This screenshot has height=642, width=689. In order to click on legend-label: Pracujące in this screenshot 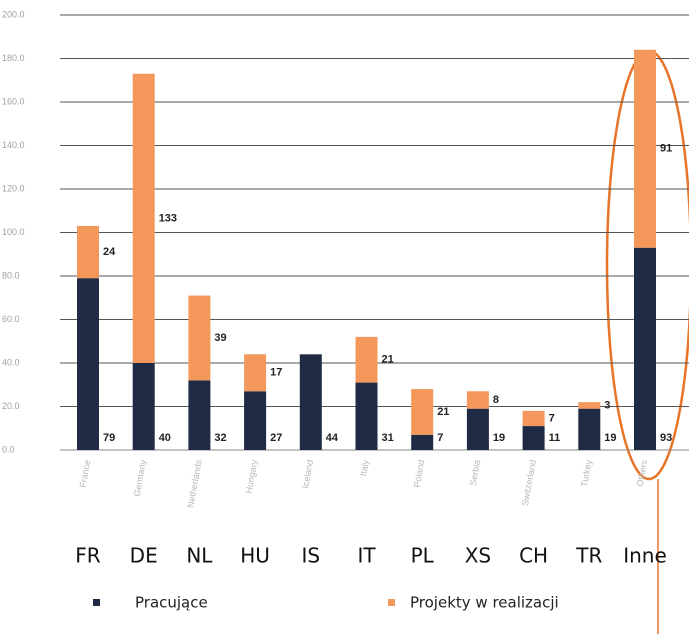, I will do `click(171, 603)`.